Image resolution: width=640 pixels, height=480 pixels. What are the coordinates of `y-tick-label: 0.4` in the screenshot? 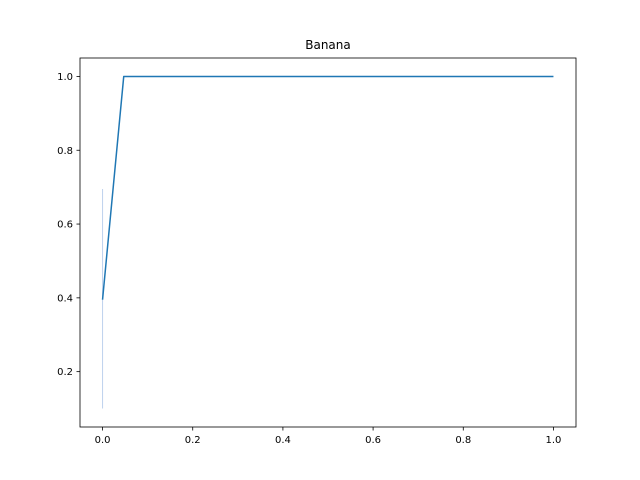 It's located at (65, 298).